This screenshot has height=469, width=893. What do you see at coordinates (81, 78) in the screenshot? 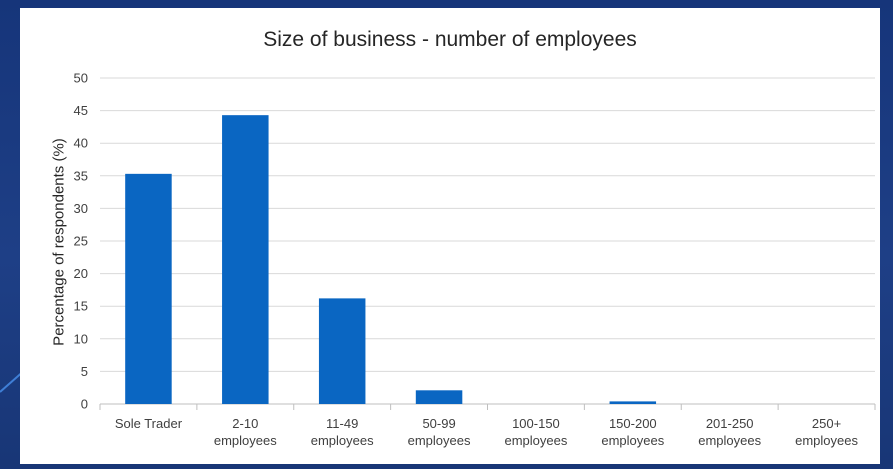
I see `y-tick-label: 50` at bounding box center [81, 78].